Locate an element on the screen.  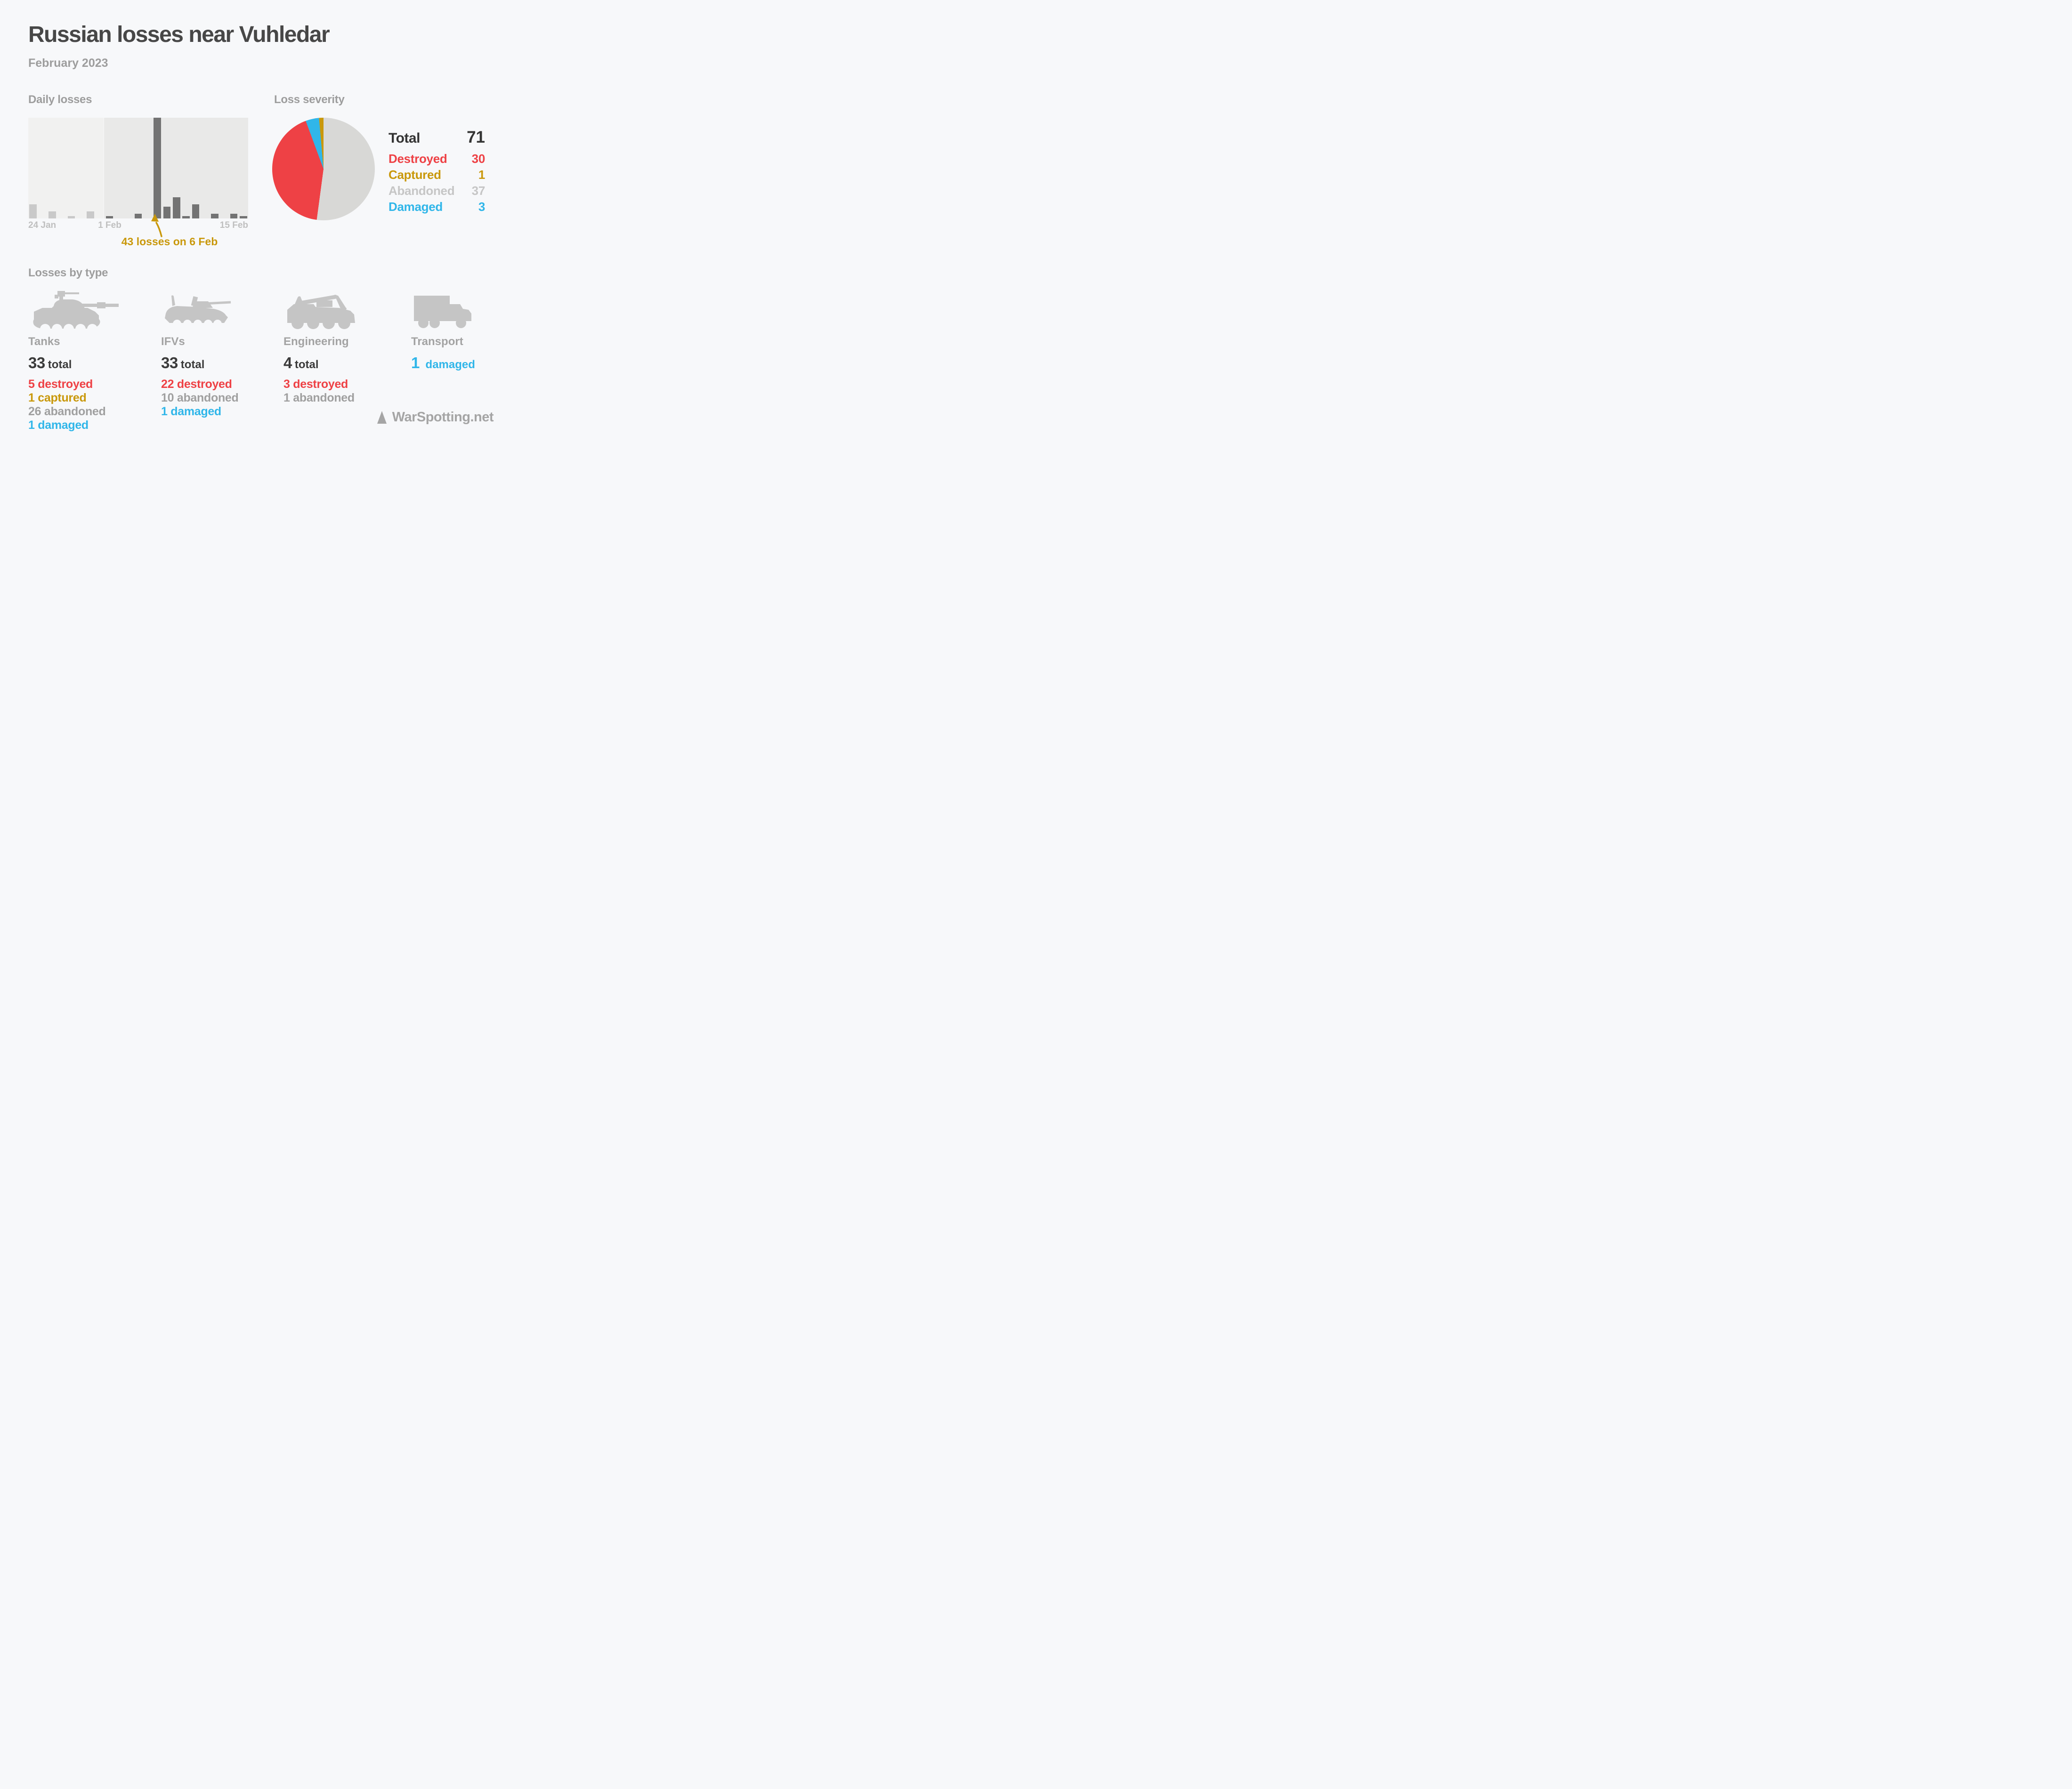
type-label: Engineering is located at coordinates (316, 341).